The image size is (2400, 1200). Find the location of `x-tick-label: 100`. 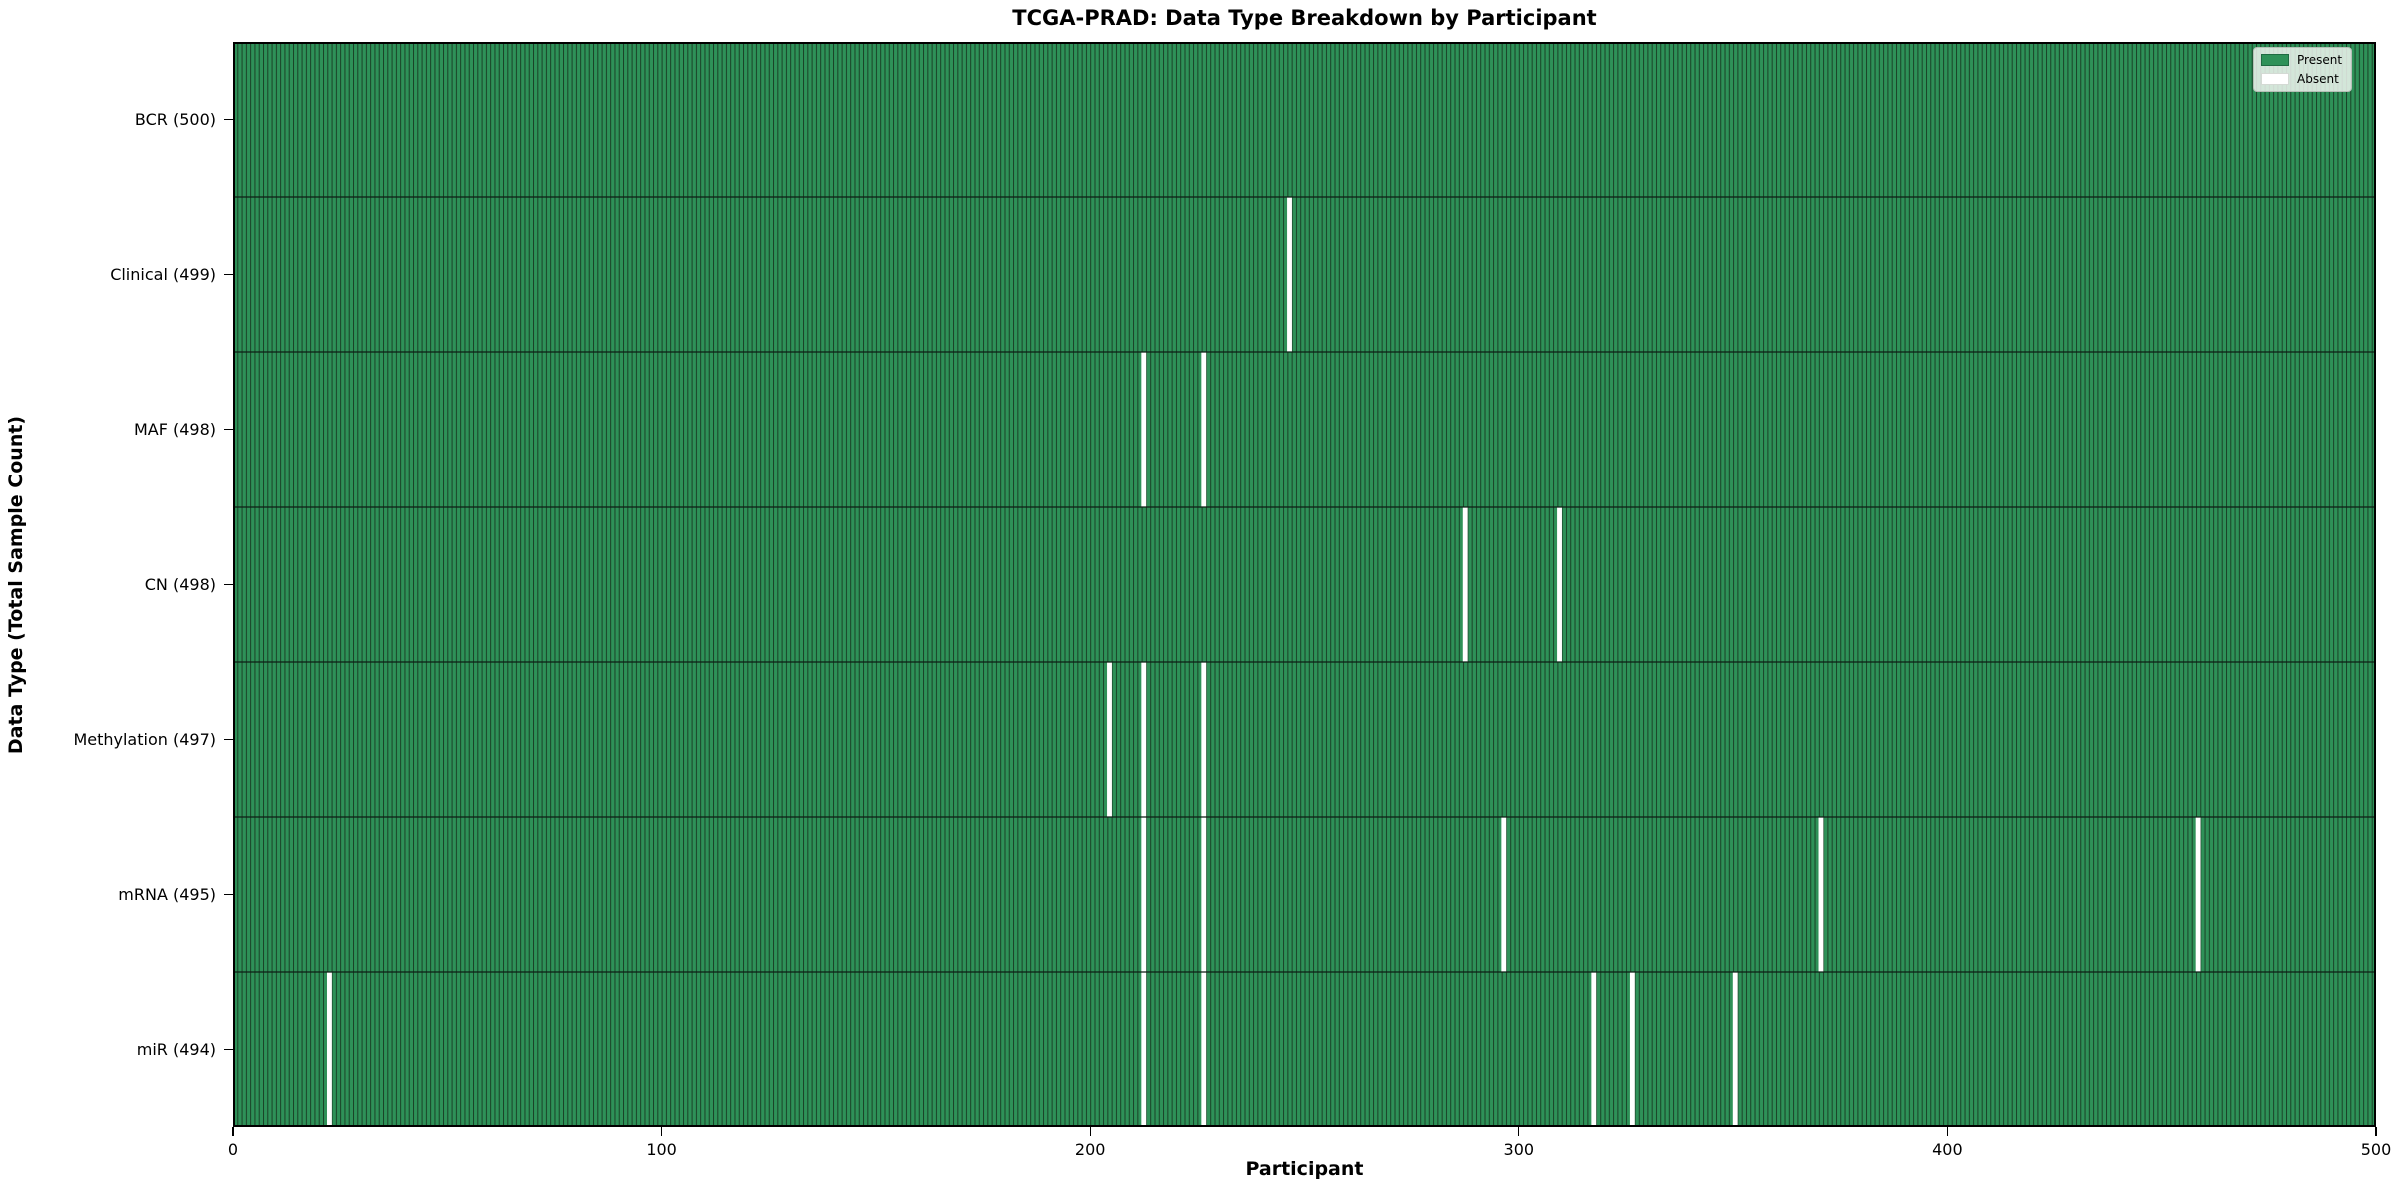

x-tick-label: 100 is located at coordinates (661, 1149).